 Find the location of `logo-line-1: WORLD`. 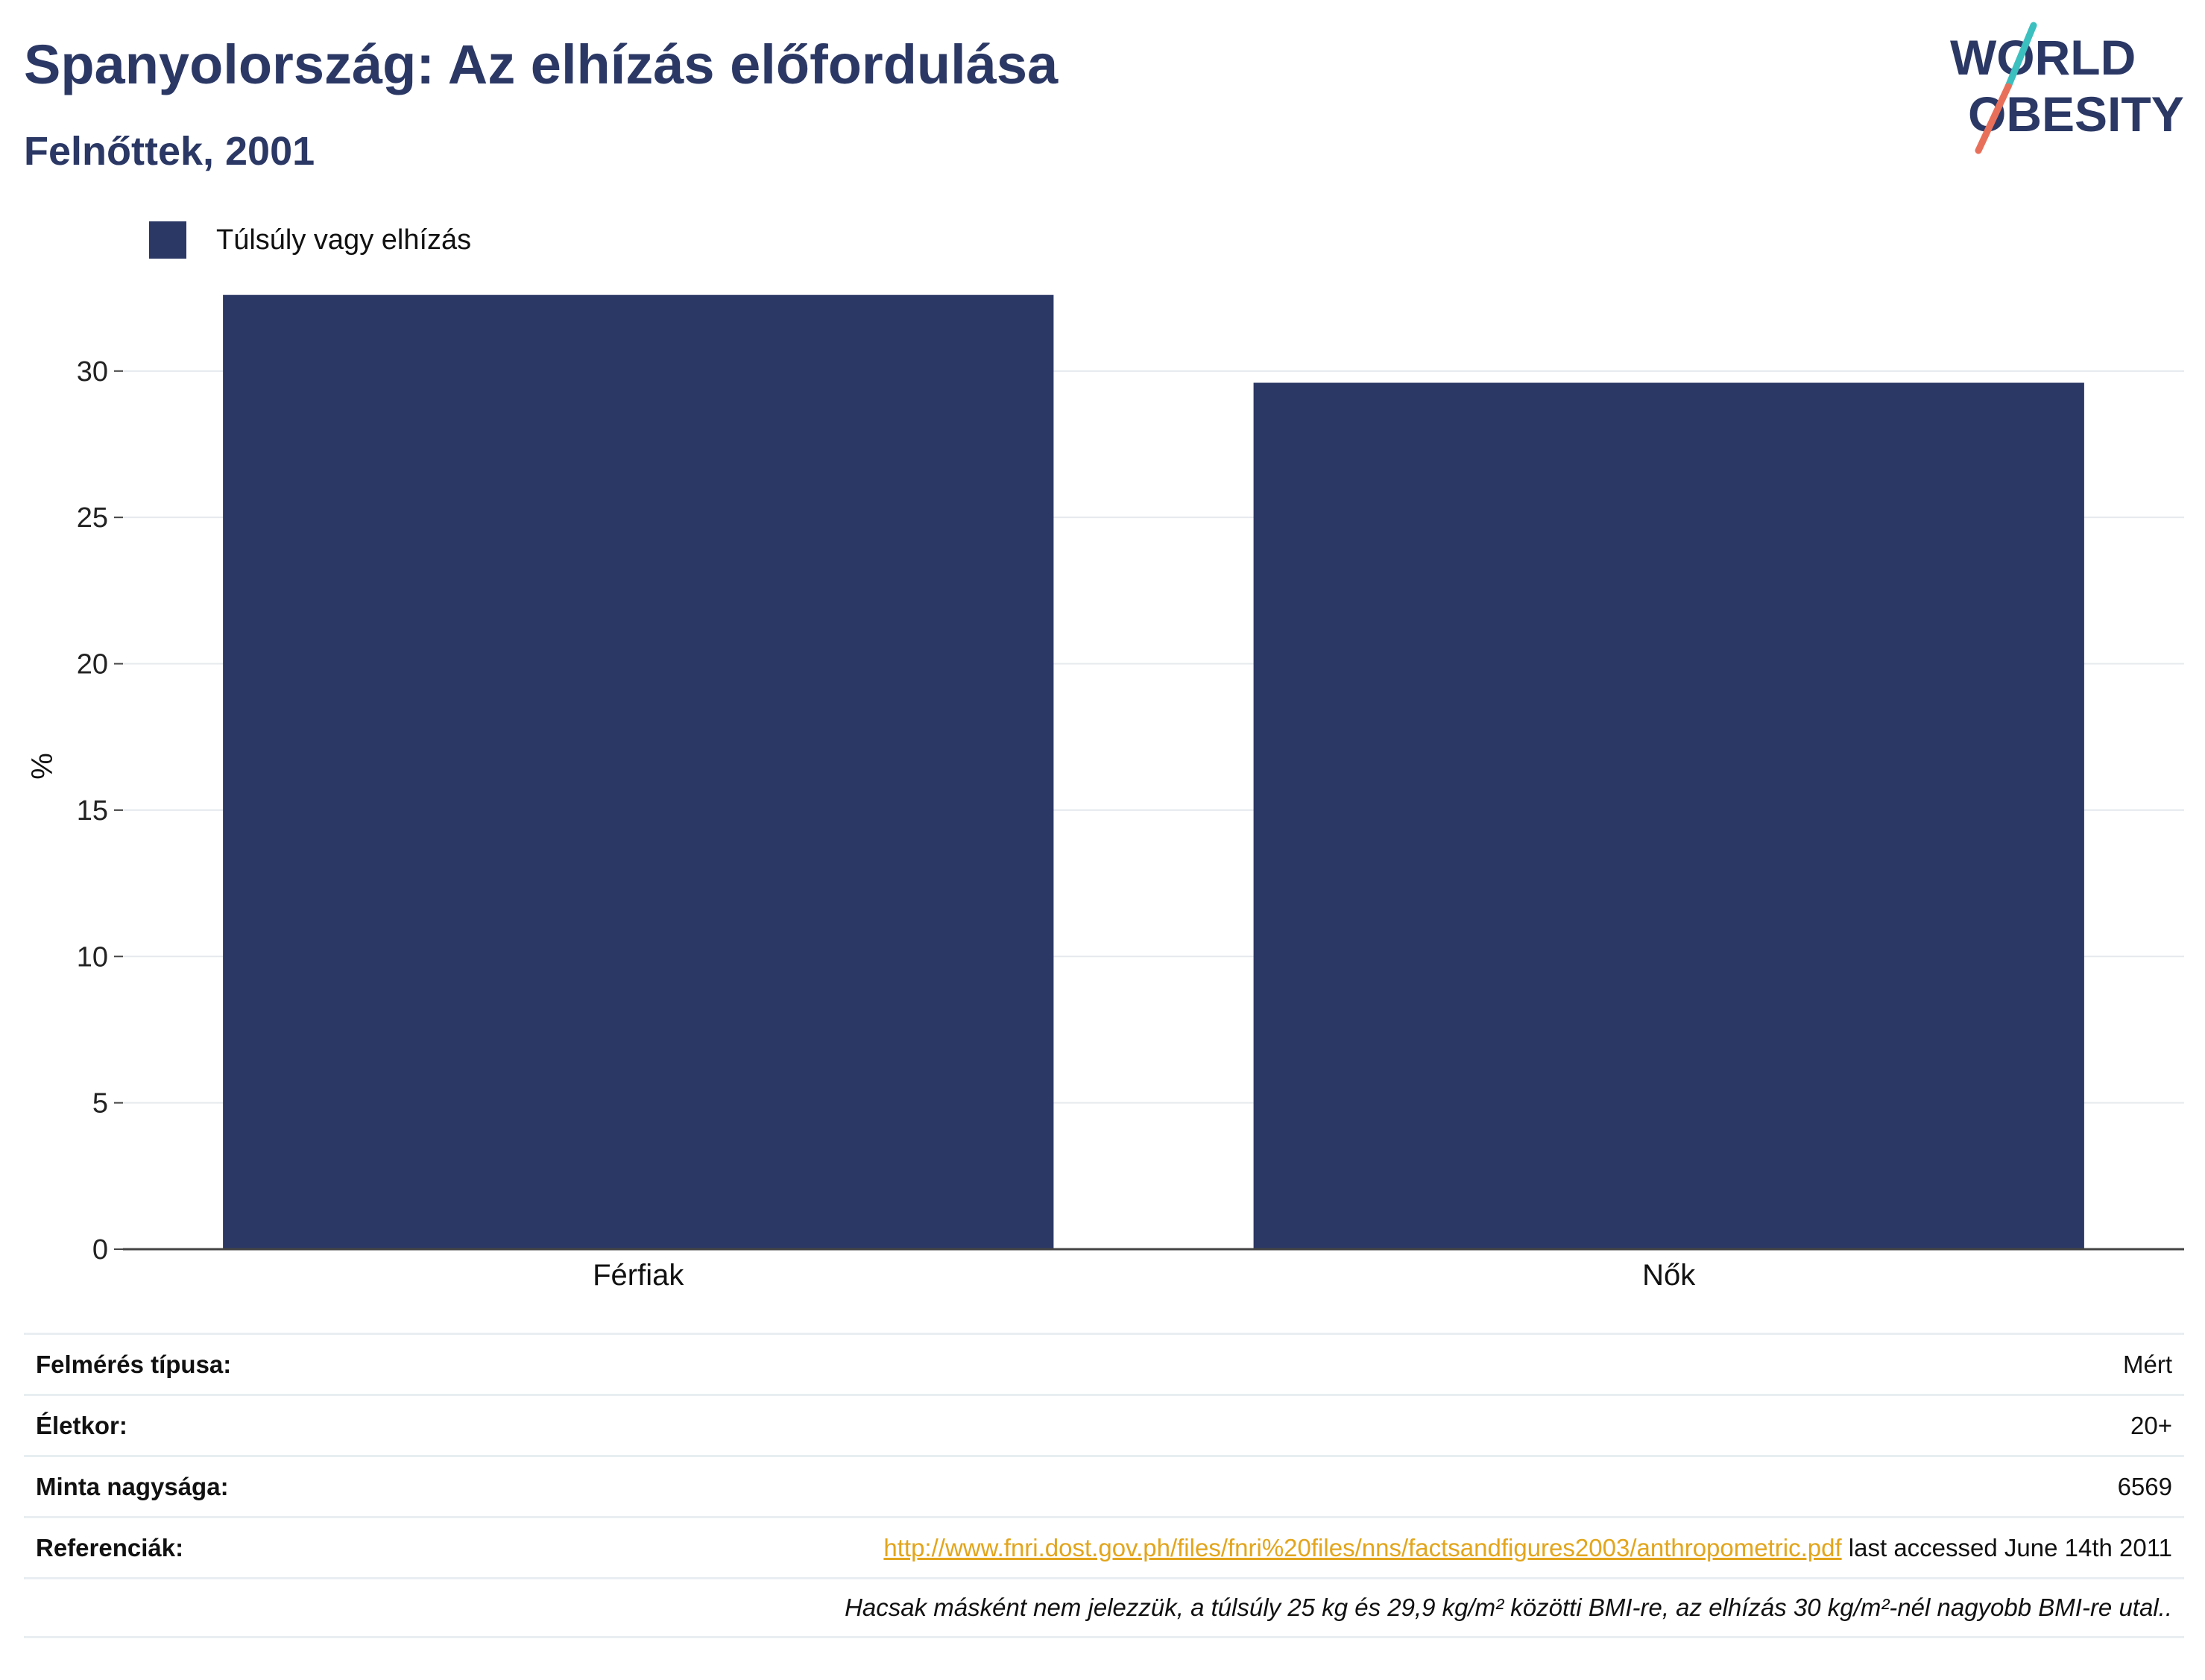

logo-line-1: WORLD is located at coordinates (2043, 57).